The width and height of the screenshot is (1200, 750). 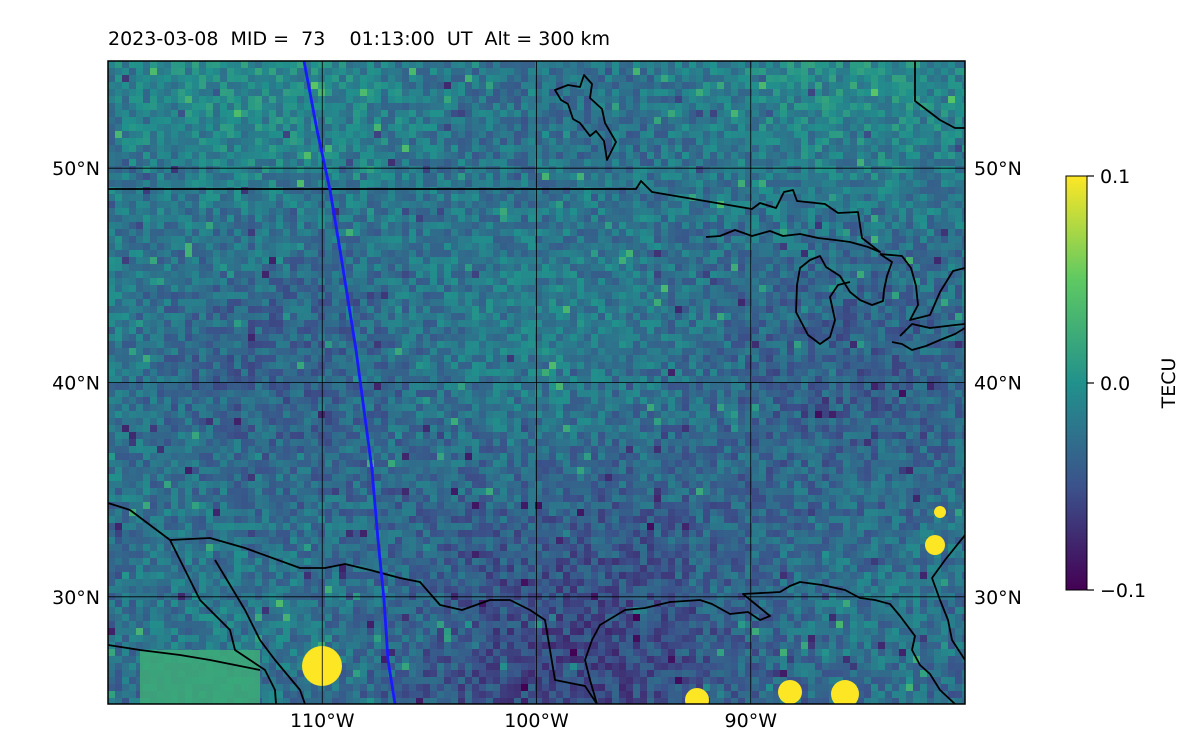 I want to click on lon-label: 100°W, so click(x=536, y=721).